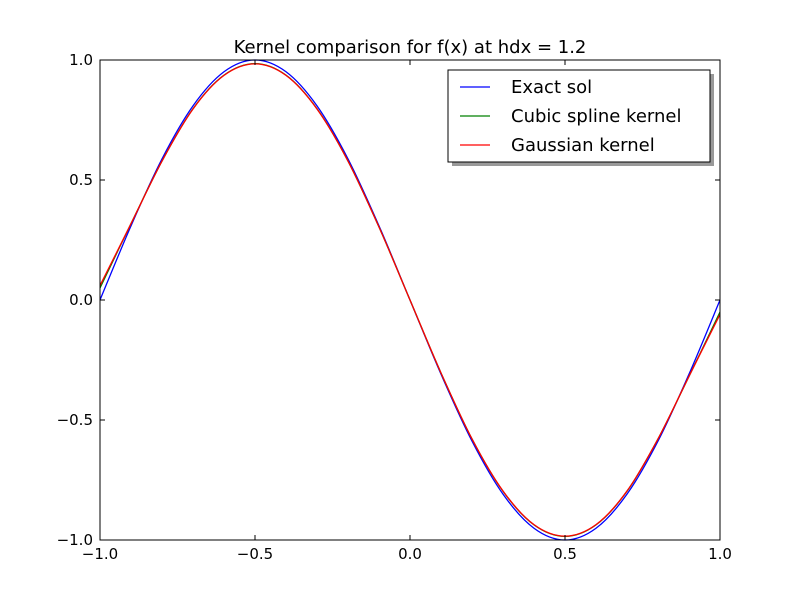 This screenshot has width=800, height=600. I want to click on legend-label-cubic: Cubic spline kernel, so click(596, 116).